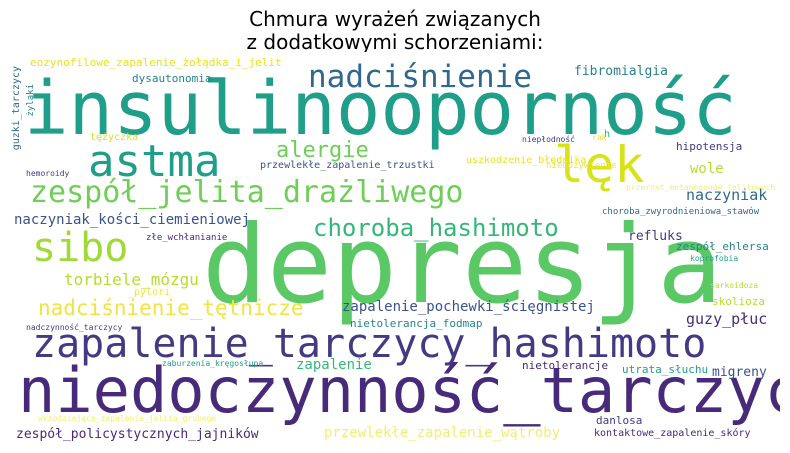 The width and height of the screenshot is (790, 453). I want to click on word-sibo: sibo, so click(80, 248).